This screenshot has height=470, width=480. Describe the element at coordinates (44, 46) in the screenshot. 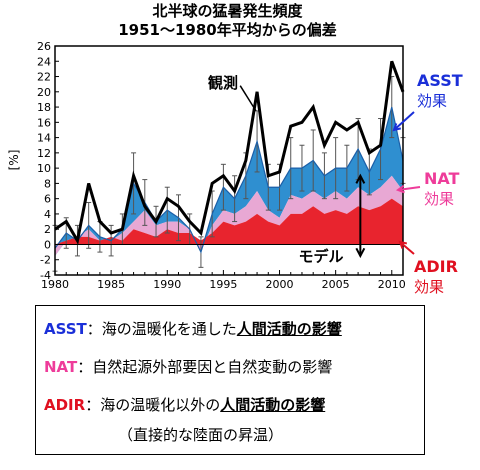

I see `y-tick-label: 26` at that location.